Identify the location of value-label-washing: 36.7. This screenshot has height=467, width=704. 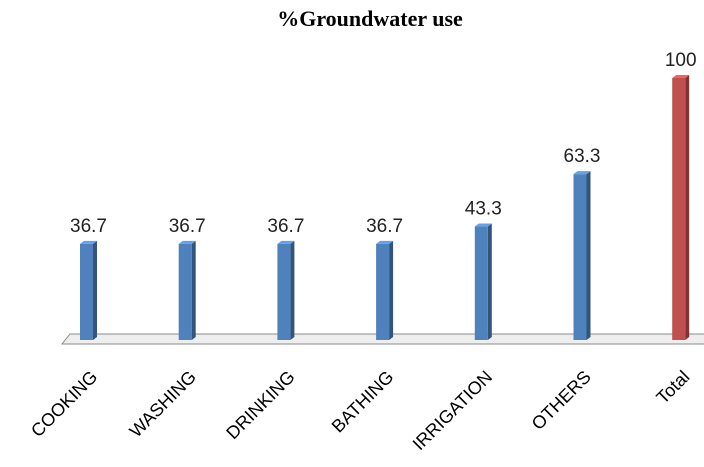
(187, 226).